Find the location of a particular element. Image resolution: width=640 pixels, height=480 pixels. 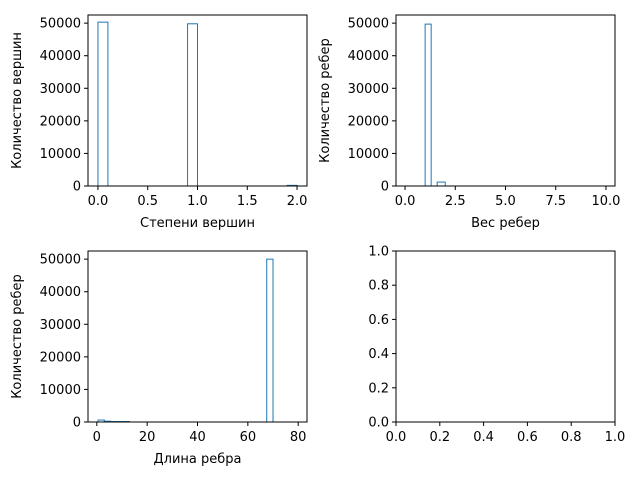

x-axis-label: Степени вершин is located at coordinates (197, 223).